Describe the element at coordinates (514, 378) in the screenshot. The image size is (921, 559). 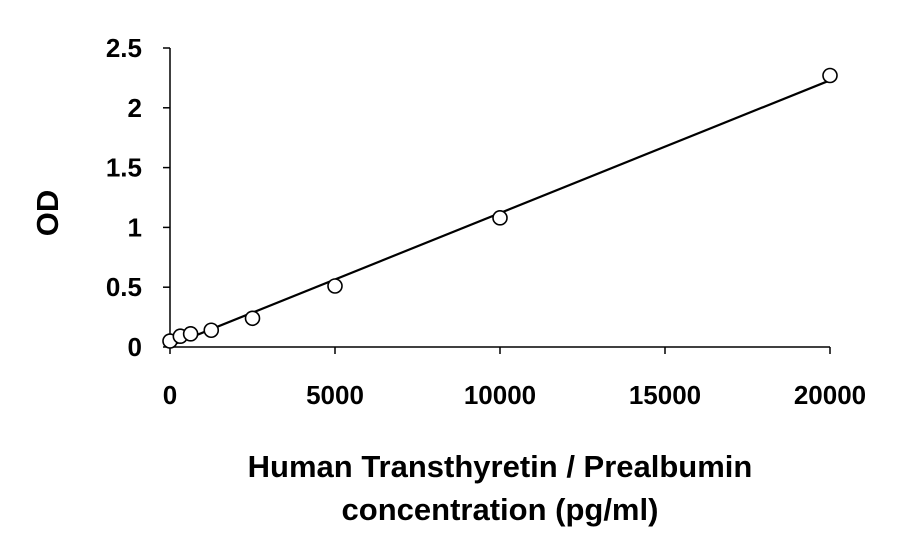
I see `x-axis-ticks: 0 5000 10000 15000 20000` at that location.